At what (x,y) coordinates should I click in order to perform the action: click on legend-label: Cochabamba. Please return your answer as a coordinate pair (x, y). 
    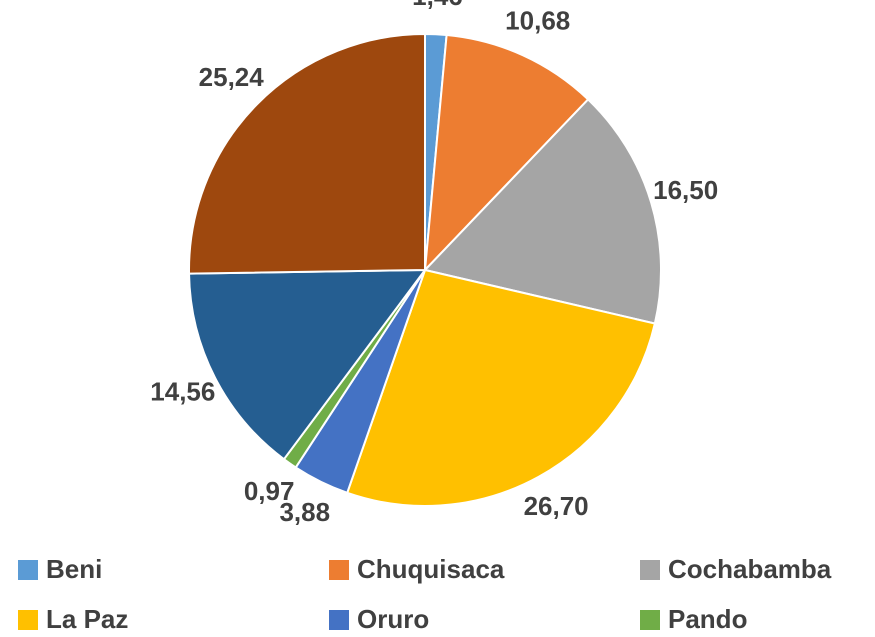
    Looking at the image, I should click on (750, 569).